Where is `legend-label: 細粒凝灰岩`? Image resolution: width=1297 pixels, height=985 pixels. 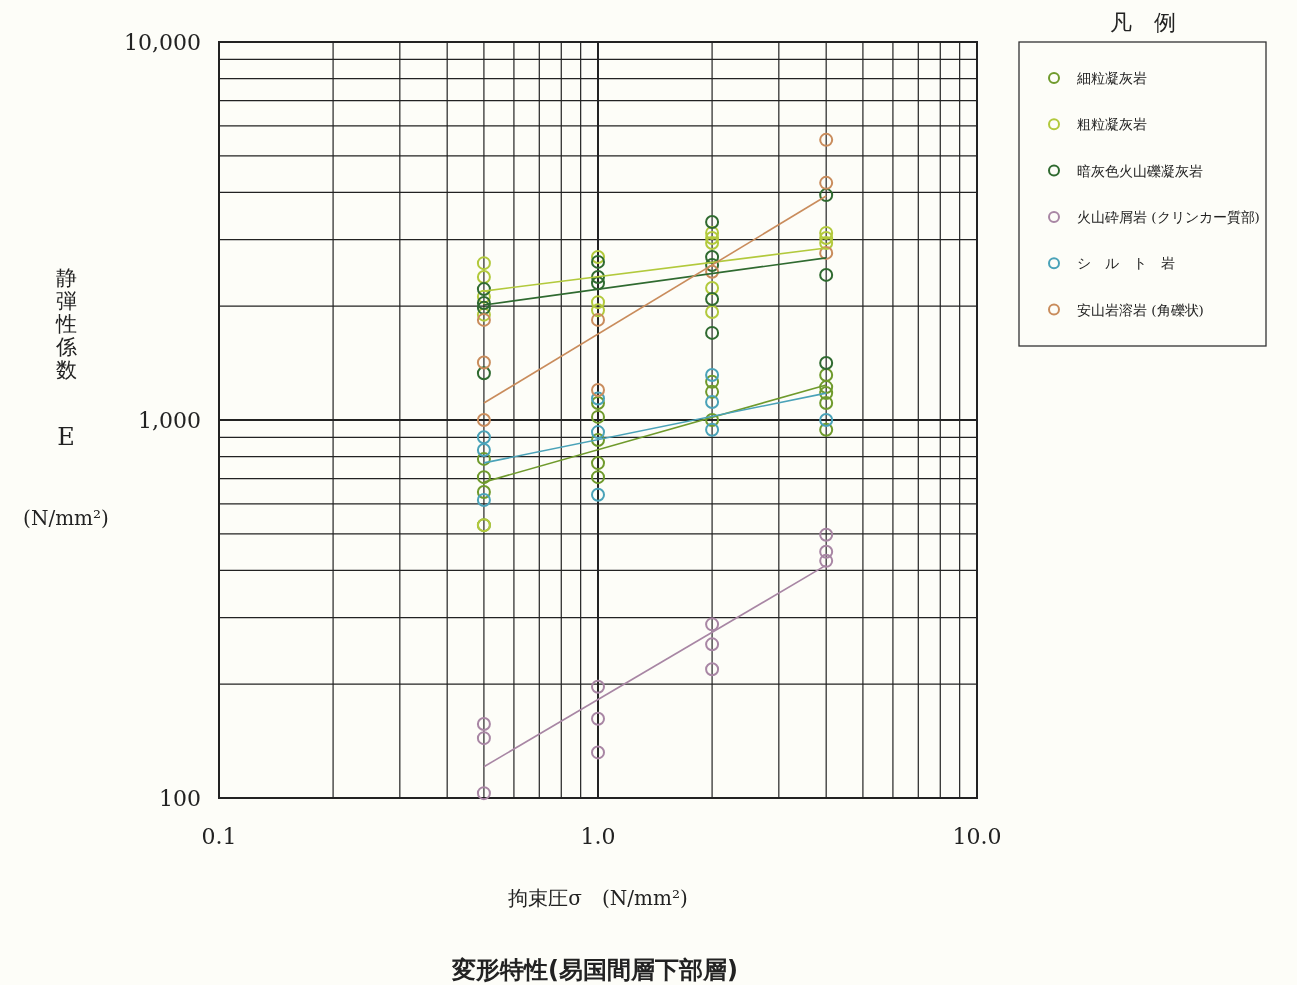
legend-label: 細粒凝灰岩 is located at coordinates (1111, 78).